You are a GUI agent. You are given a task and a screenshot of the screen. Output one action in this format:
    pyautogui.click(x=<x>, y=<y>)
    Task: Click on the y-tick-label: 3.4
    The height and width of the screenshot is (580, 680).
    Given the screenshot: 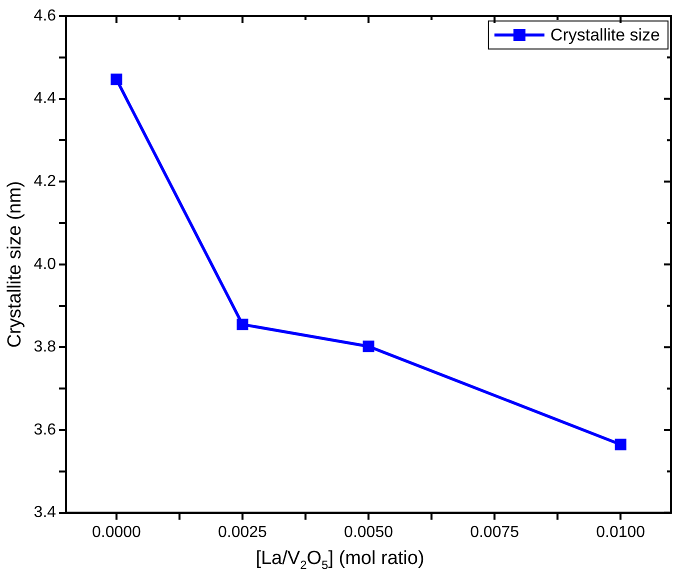 What is the action you would take?
    pyautogui.click(x=45, y=513)
    